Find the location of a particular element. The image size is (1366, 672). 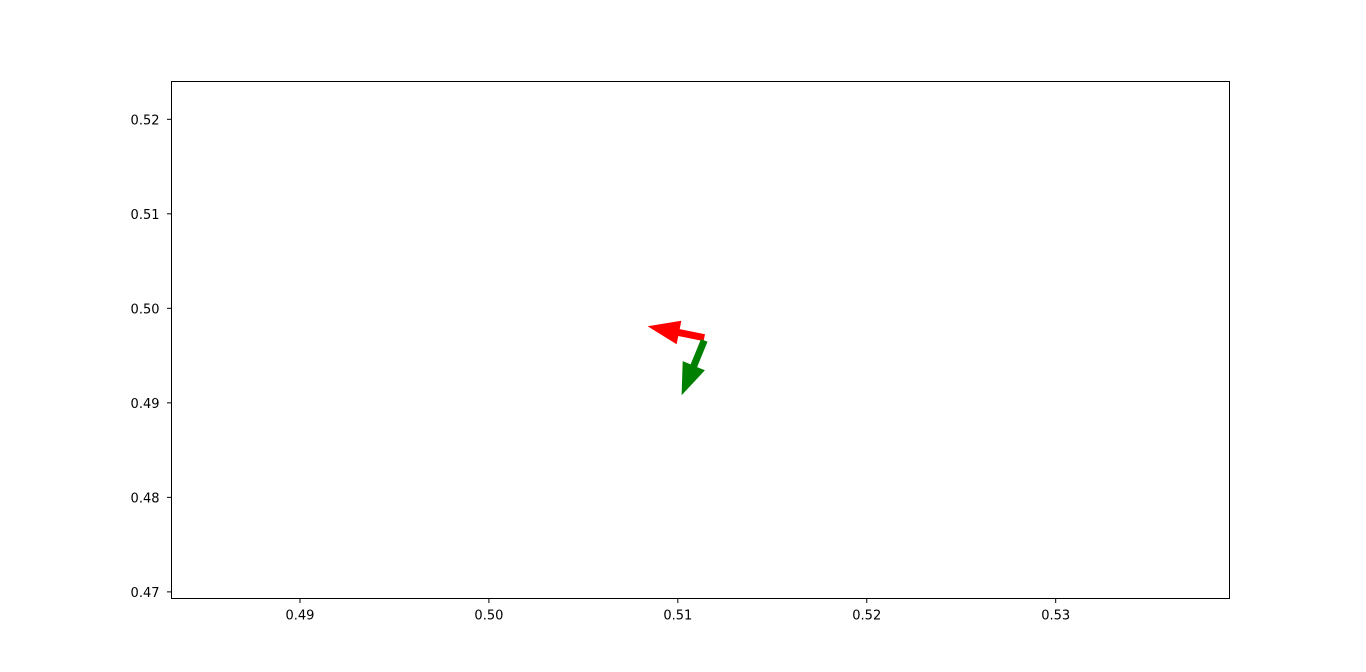

x-tick-label: 0.50 is located at coordinates (488, 616).